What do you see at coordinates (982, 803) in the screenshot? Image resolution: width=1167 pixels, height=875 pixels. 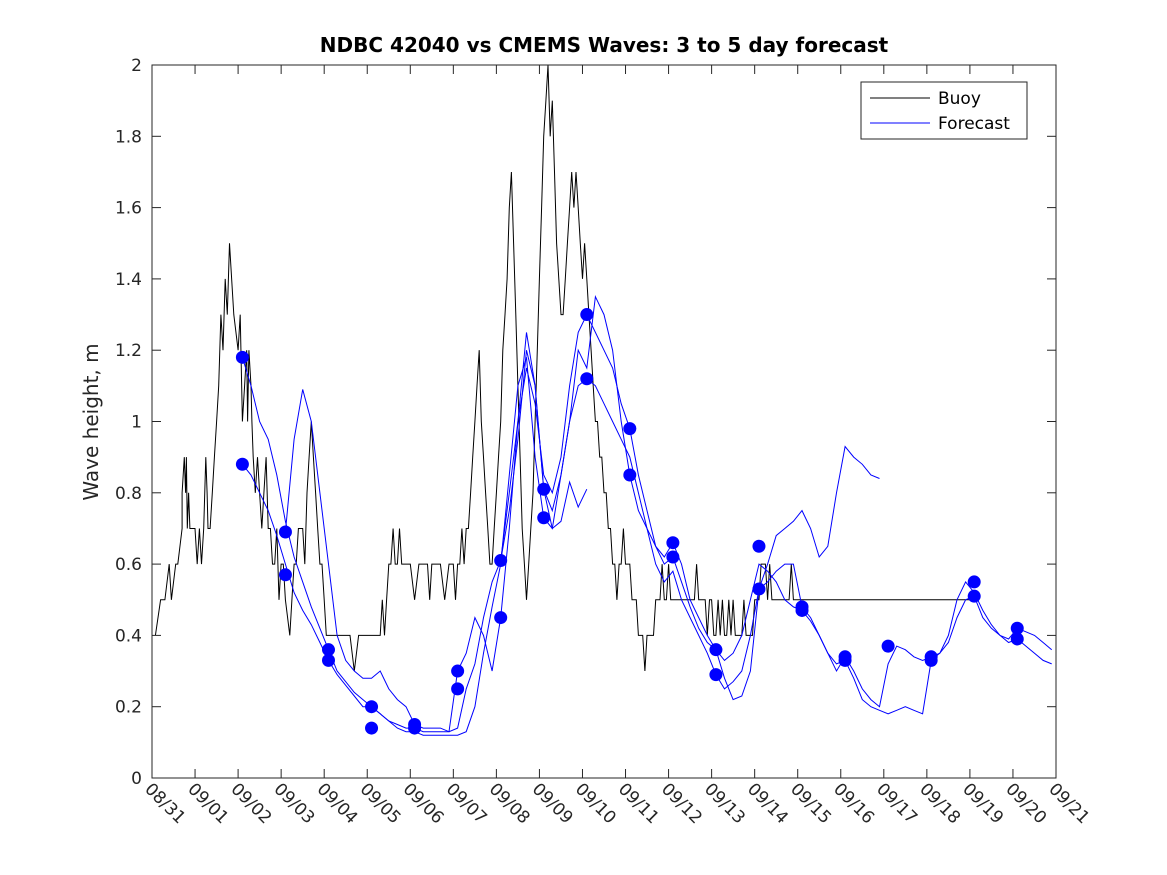 I see `x-tick-label: 09/19` at bounding box center [982, 803].